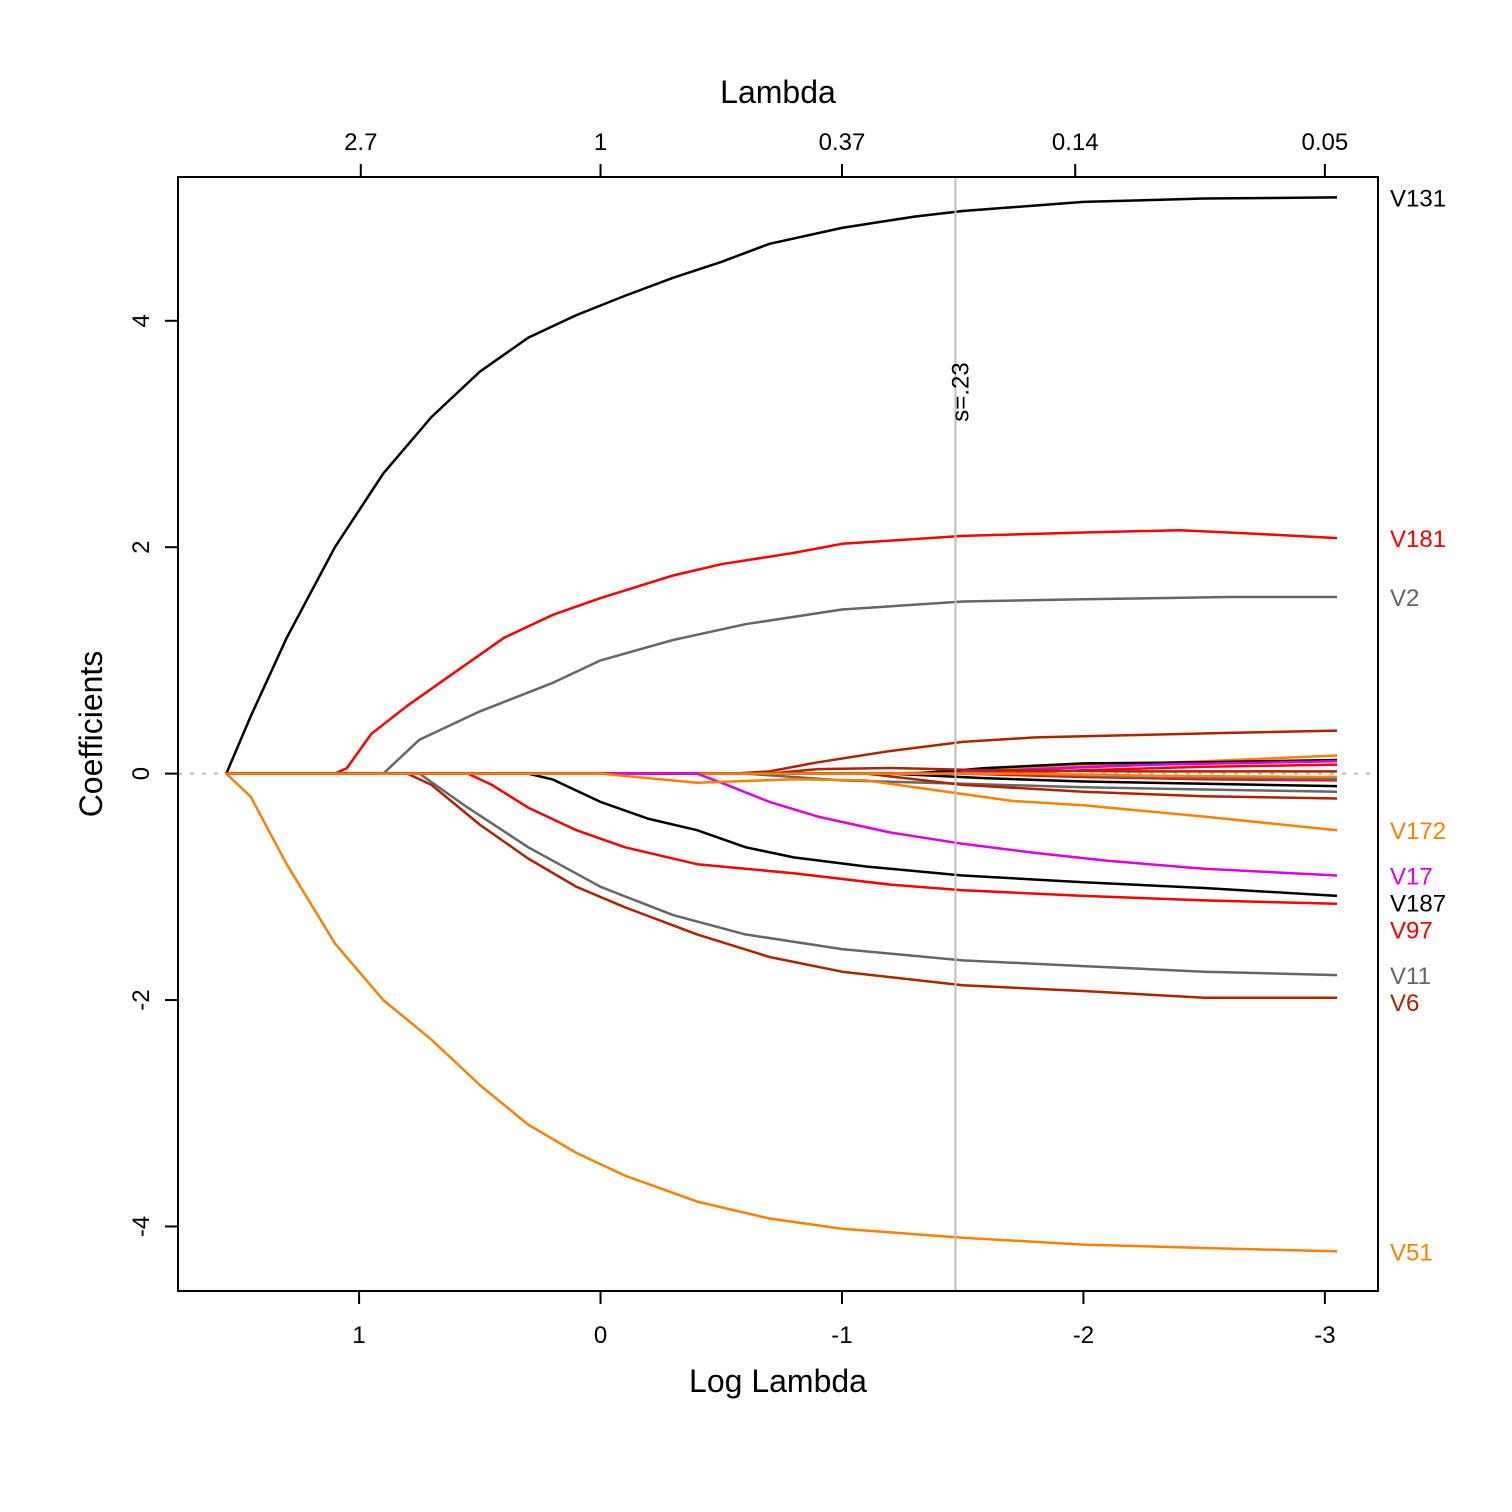  Describe the element at coordinates (1418, 198) in the screenshot. I see `series-label-v131: V131` at that location.